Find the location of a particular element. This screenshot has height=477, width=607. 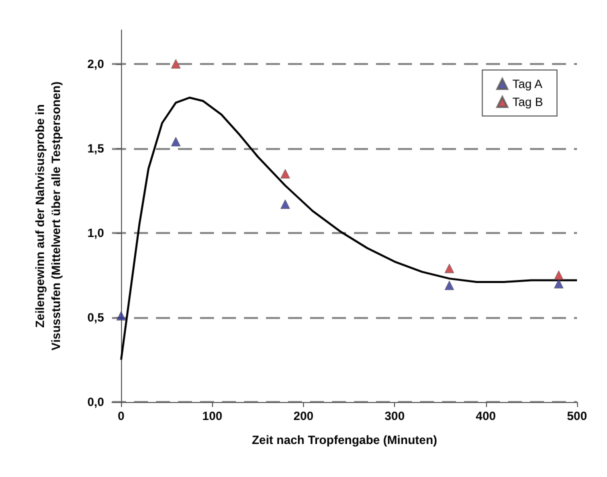

x-tick-label: 400 is located at coordinates (486, 416).